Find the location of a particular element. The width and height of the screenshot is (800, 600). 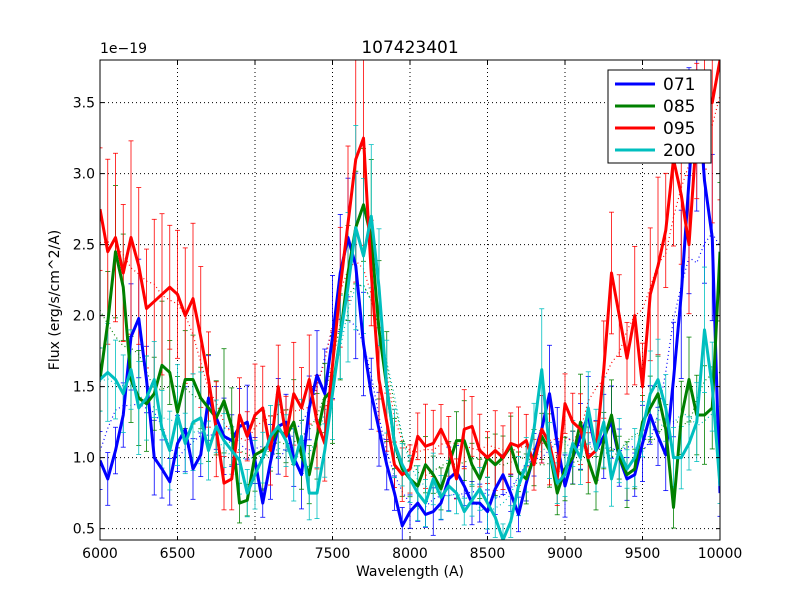

x-tick-label: 8000 is located at coordinates (410, 554).